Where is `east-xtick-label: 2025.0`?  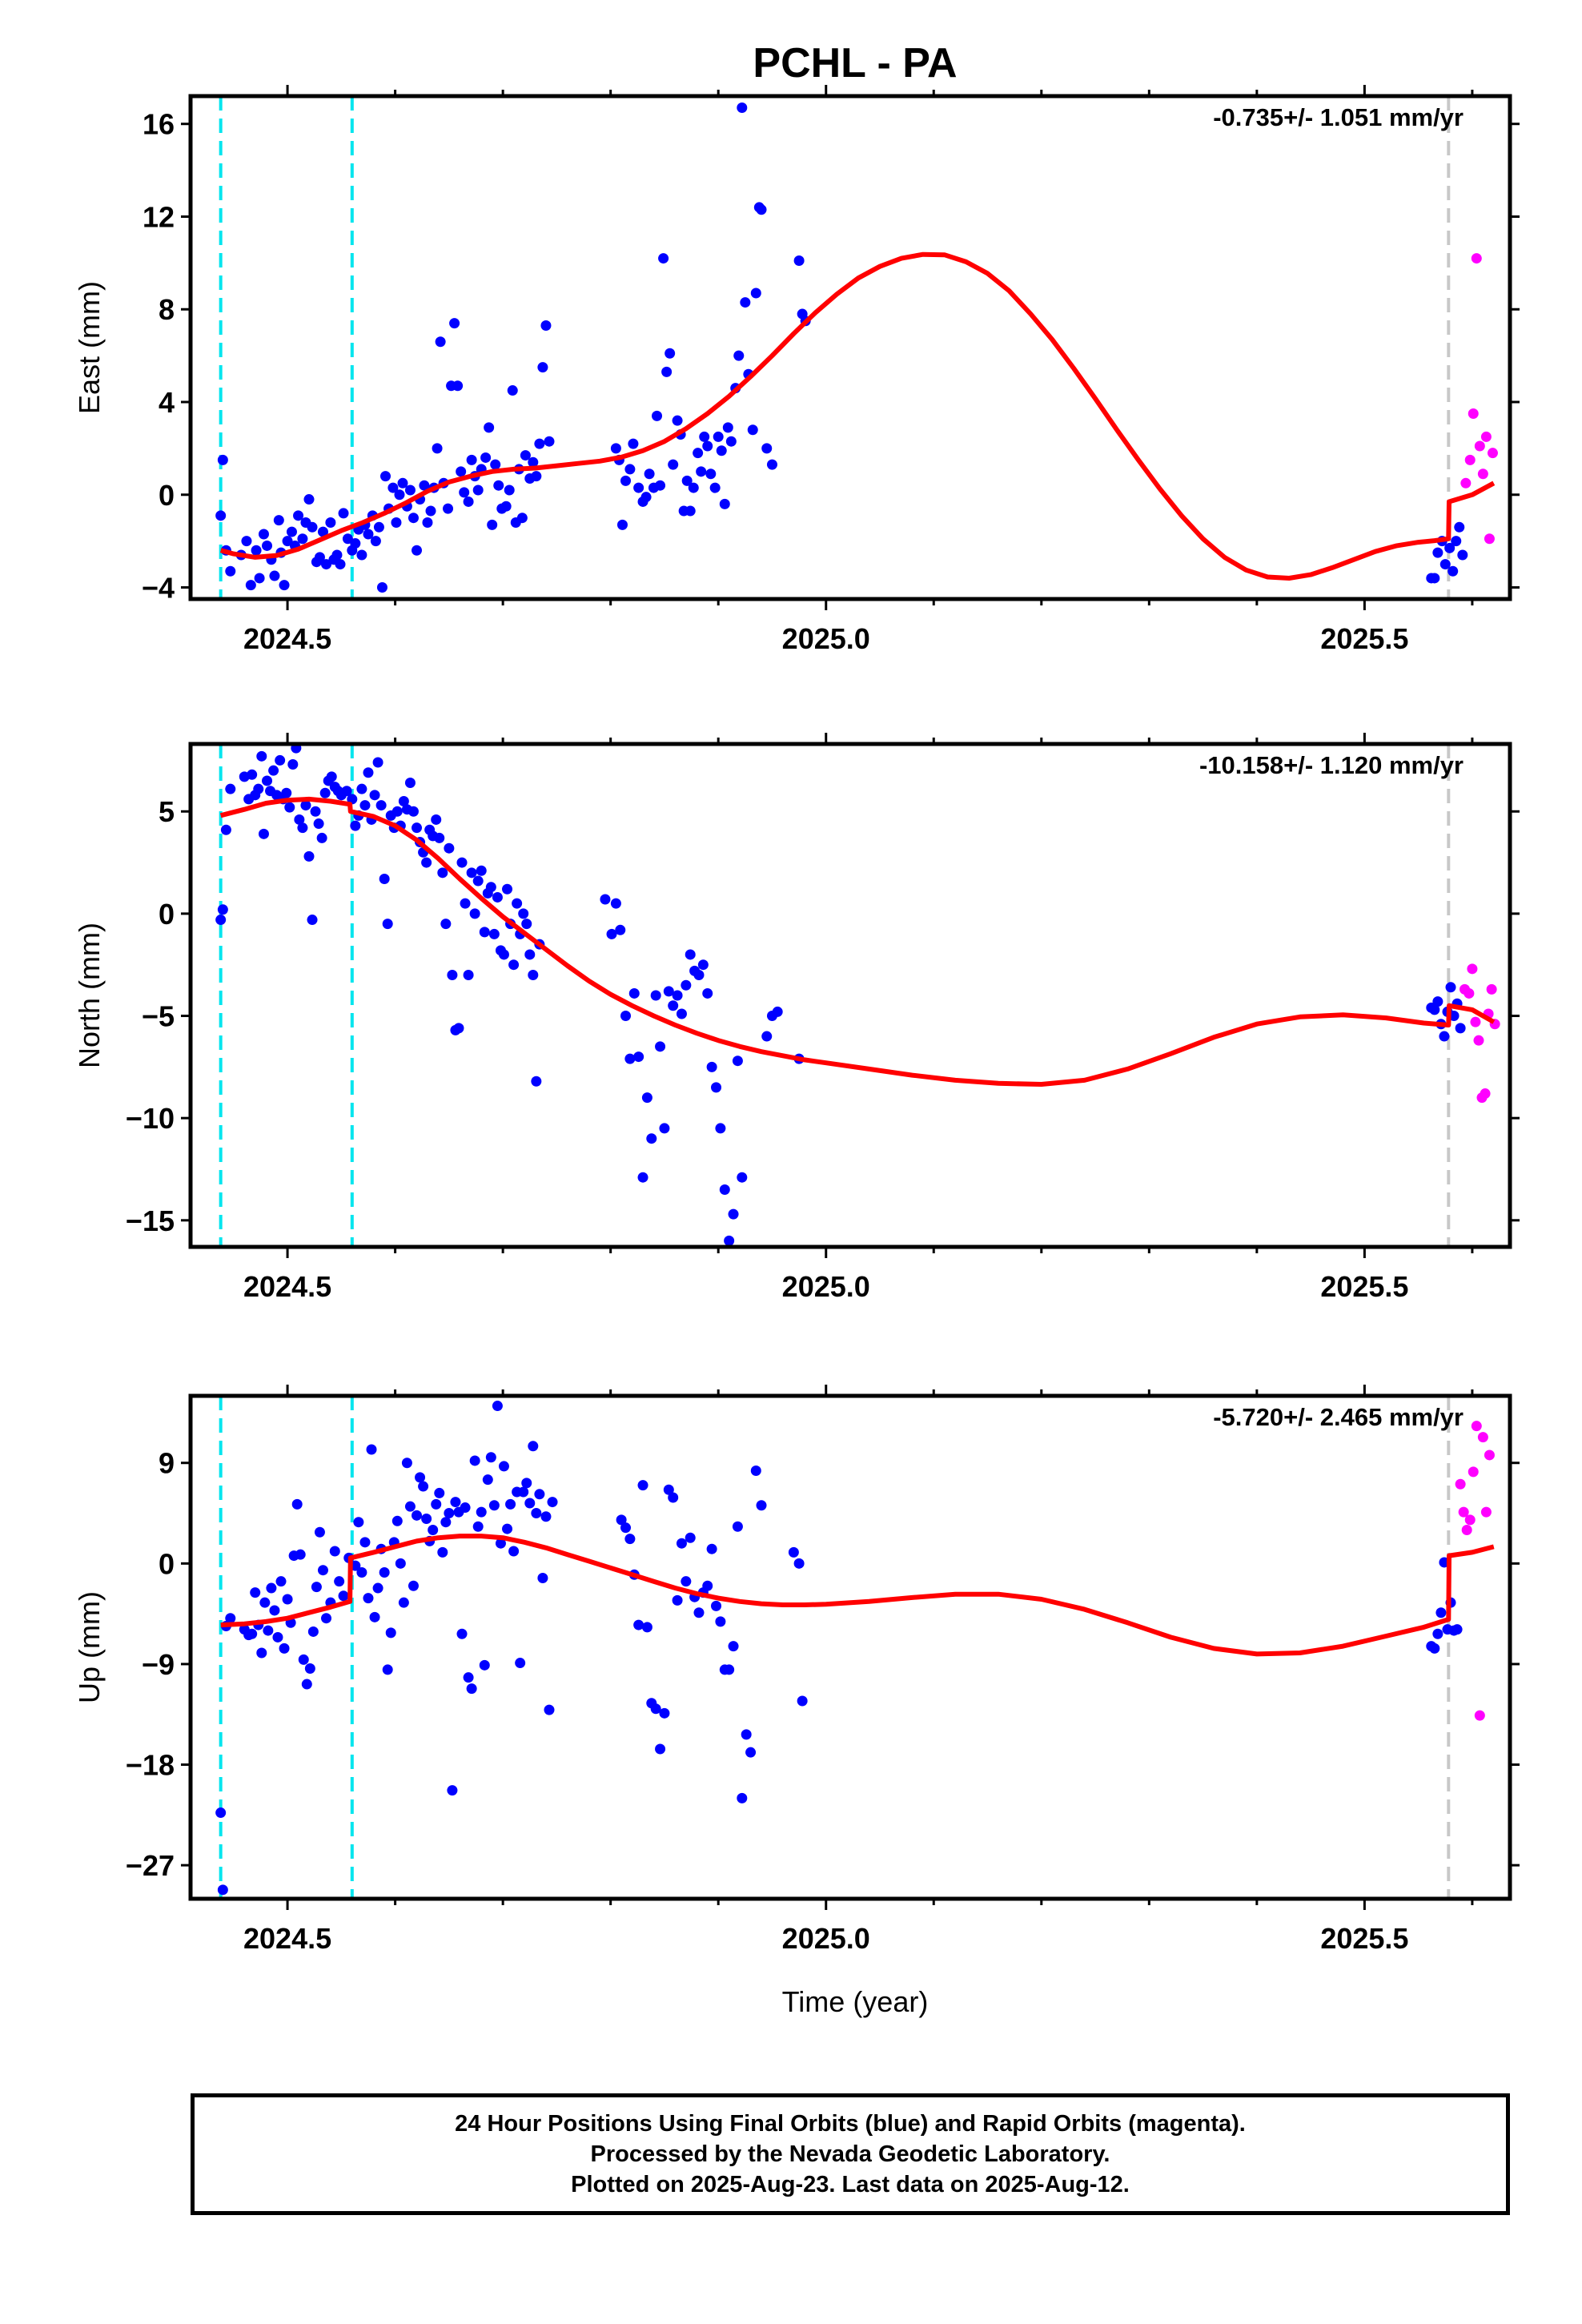
east-xtick-label: 2025.0 is located at coordinates (826, 638).